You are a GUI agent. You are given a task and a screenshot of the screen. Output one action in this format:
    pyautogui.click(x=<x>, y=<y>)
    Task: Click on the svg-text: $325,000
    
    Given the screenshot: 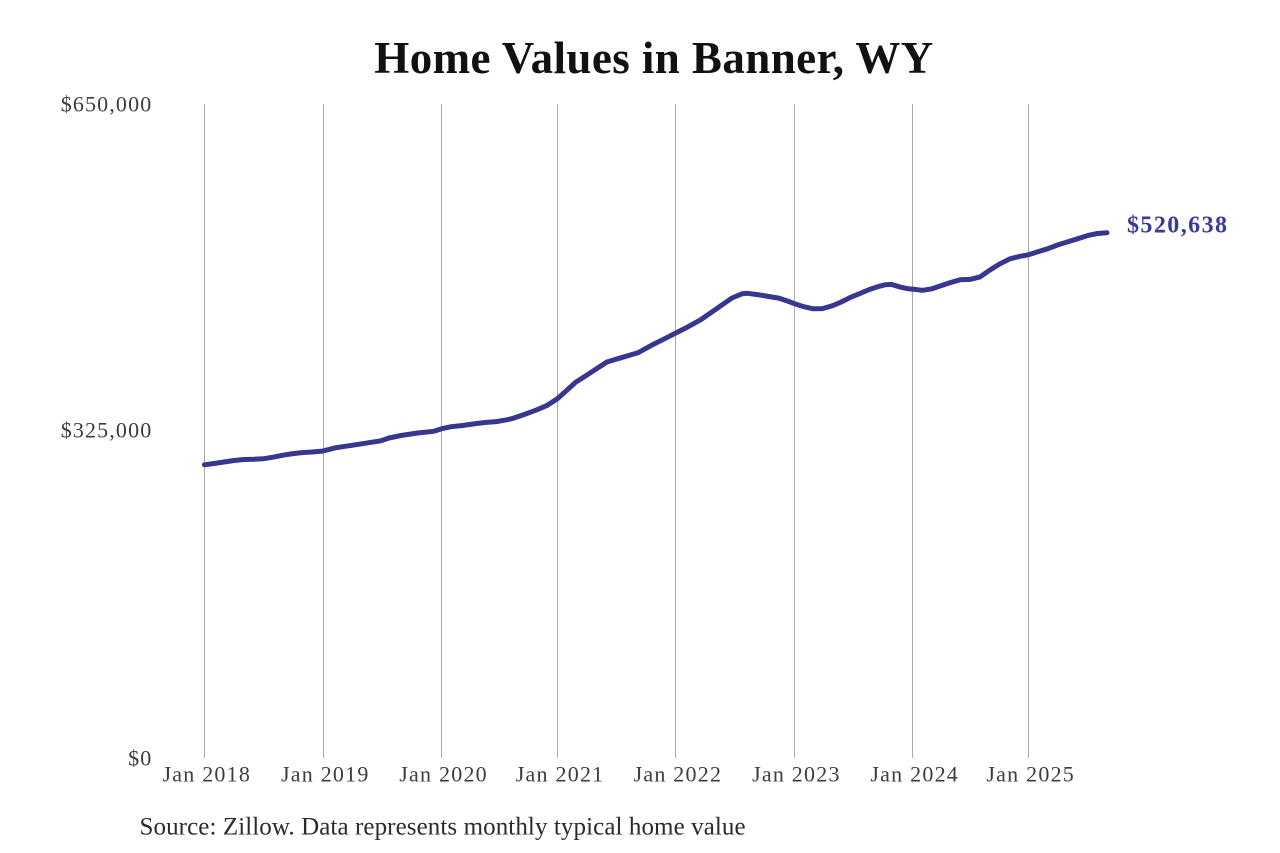 What is the action you would take?
    pyautogui.click(x=107, y=430)
    